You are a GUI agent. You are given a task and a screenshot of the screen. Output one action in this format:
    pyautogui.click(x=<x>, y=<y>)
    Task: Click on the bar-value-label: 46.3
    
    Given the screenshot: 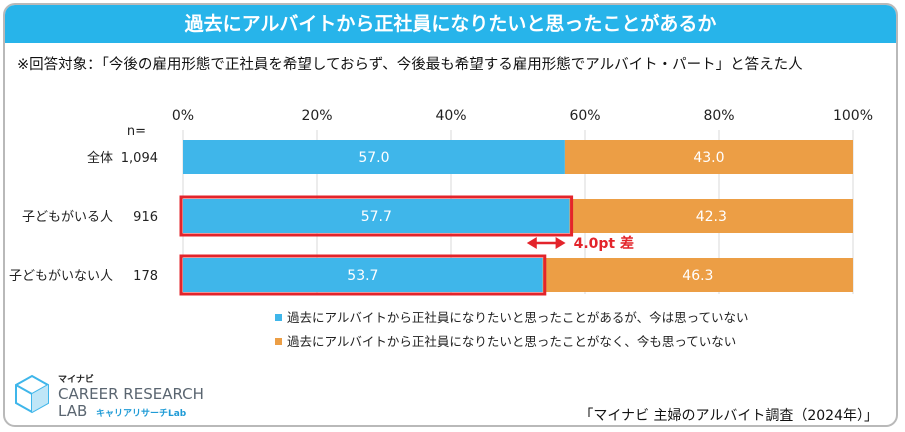 What is the action you would take?
    pyautogui.click(x=697, y=276)
    